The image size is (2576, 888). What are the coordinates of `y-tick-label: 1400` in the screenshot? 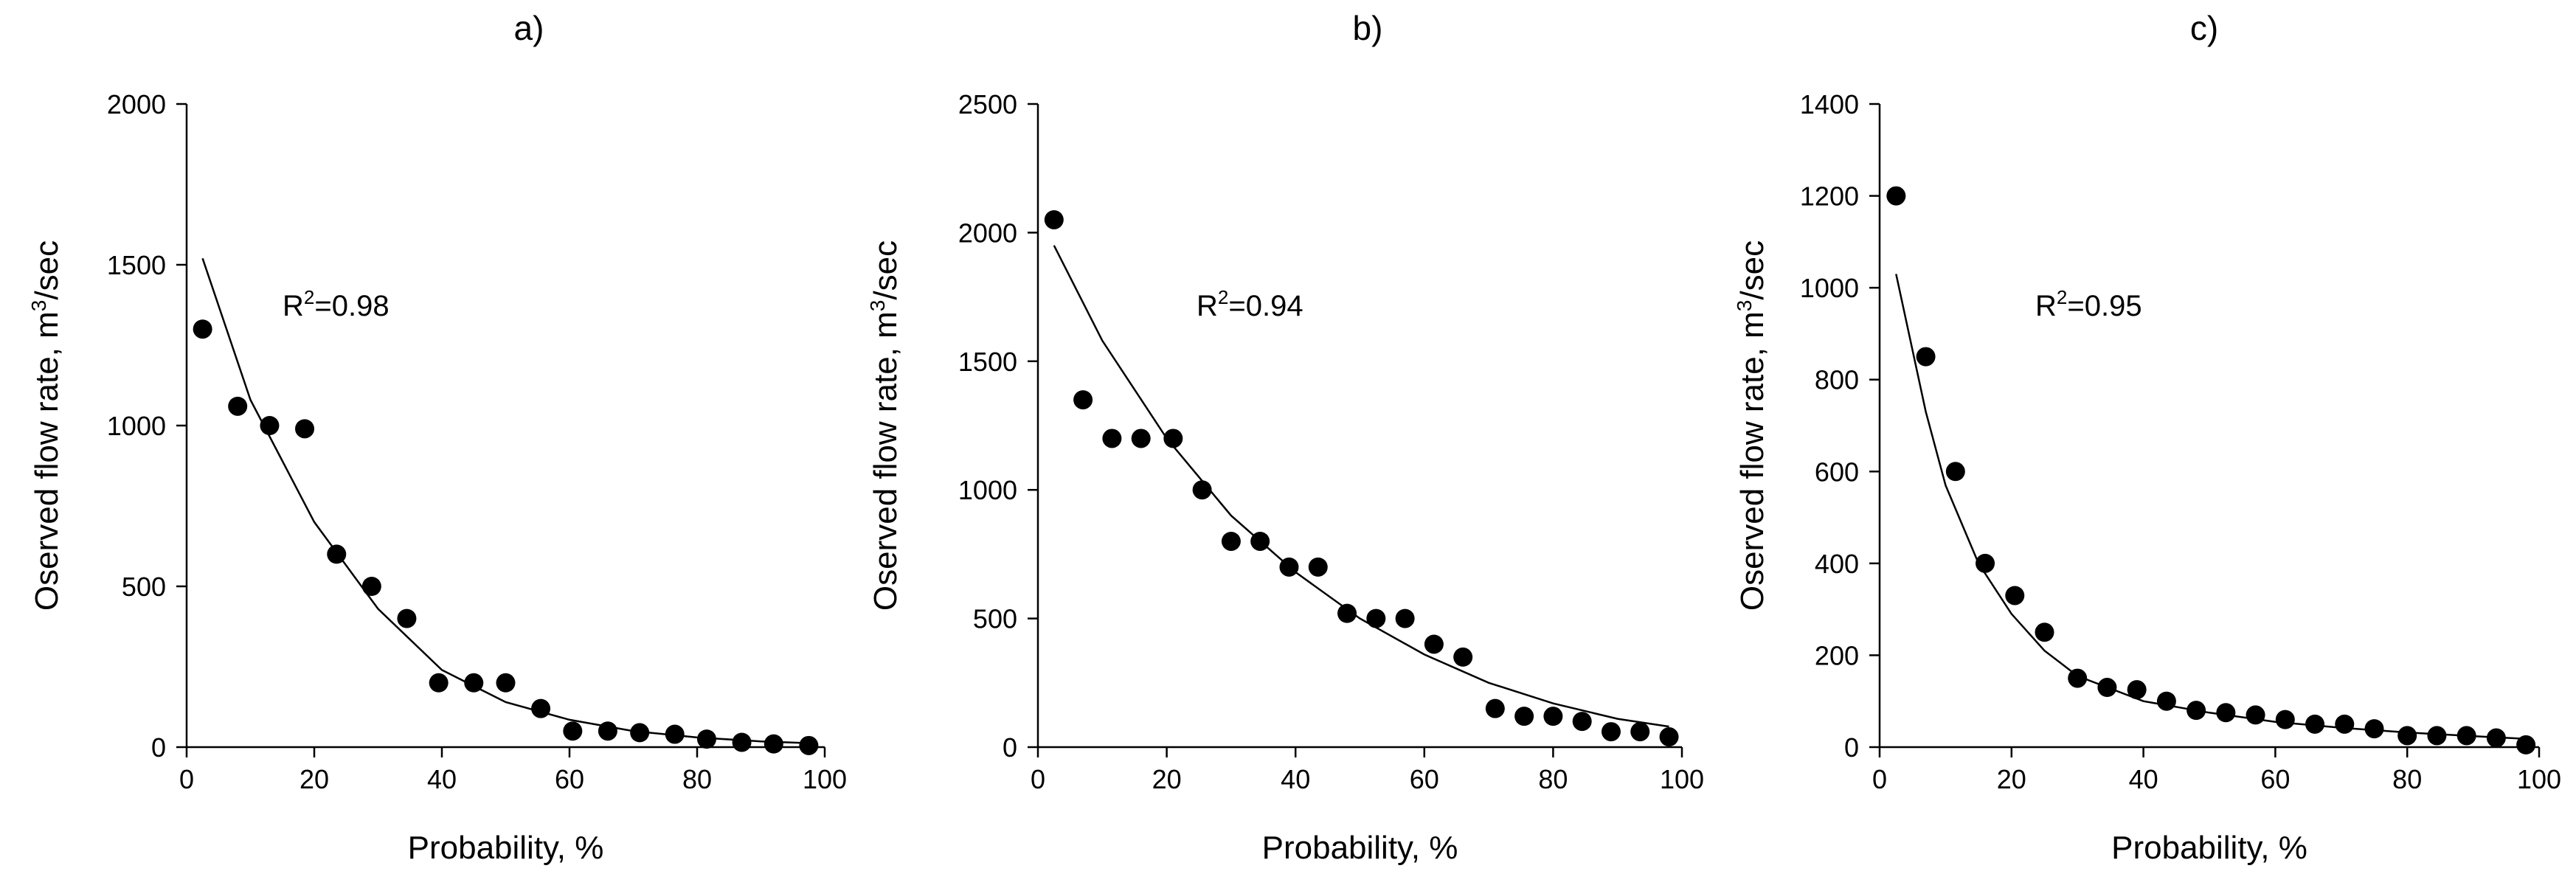 It's located at (1830, 104).